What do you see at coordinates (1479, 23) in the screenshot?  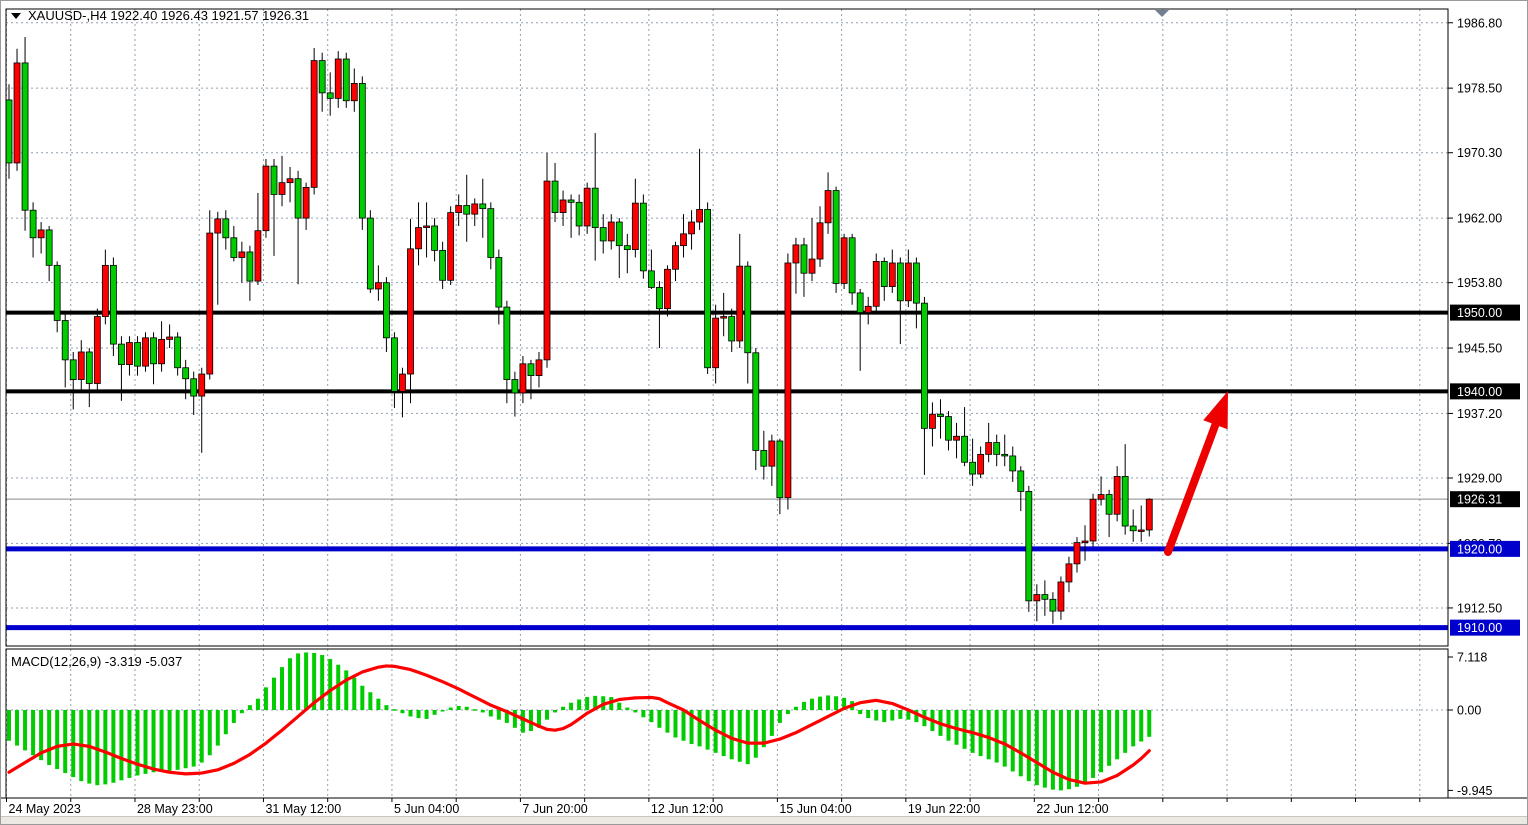 I see `price-tick-label: 1986.80` at bounding box center [1479, 23].